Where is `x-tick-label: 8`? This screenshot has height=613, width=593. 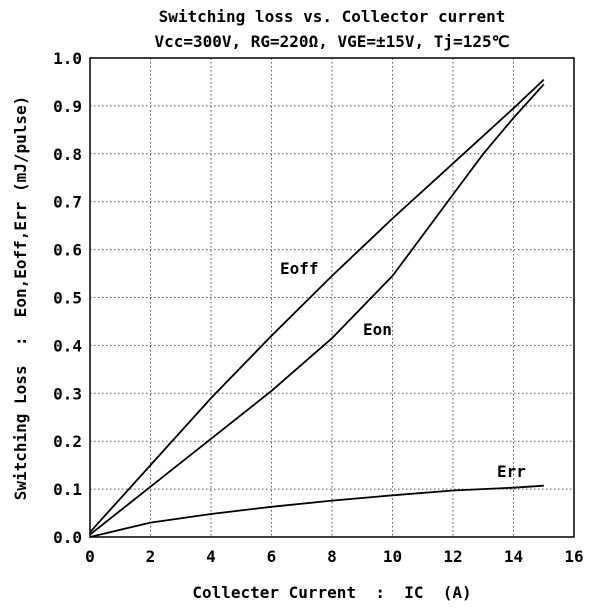
x-tick-label: 8 is located at coordinates (332, 556).